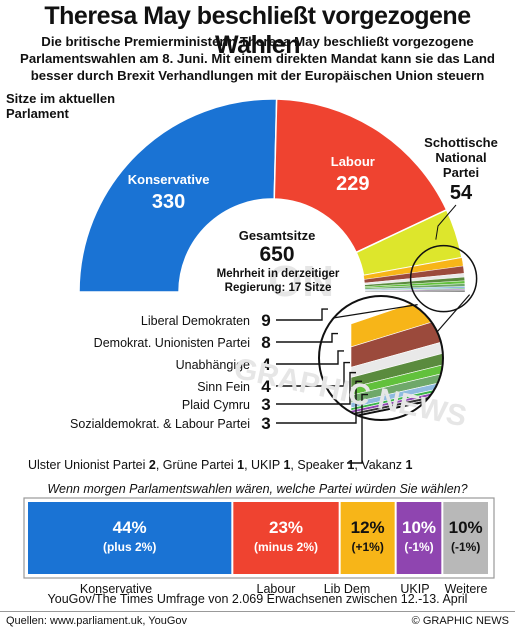  I want to click on total-seats-value: 650, so click(277, 254).